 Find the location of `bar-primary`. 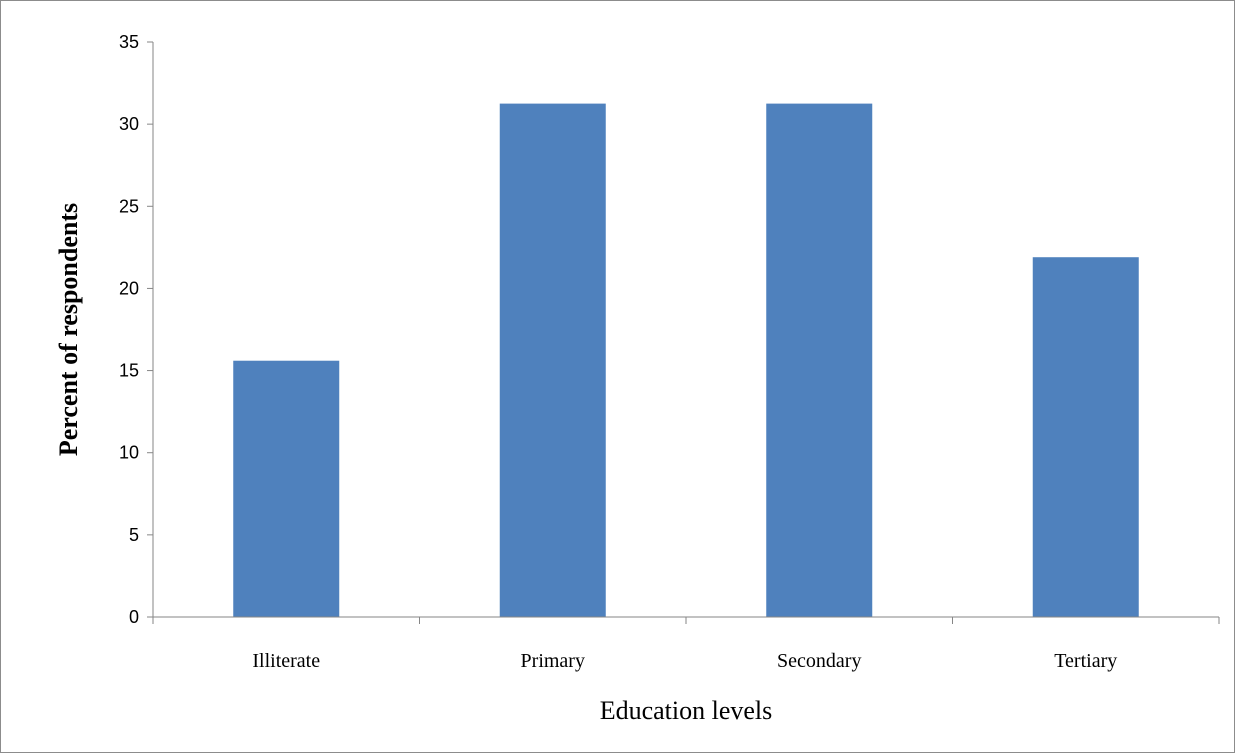

bar-primary is located at coordinates (552, 360).